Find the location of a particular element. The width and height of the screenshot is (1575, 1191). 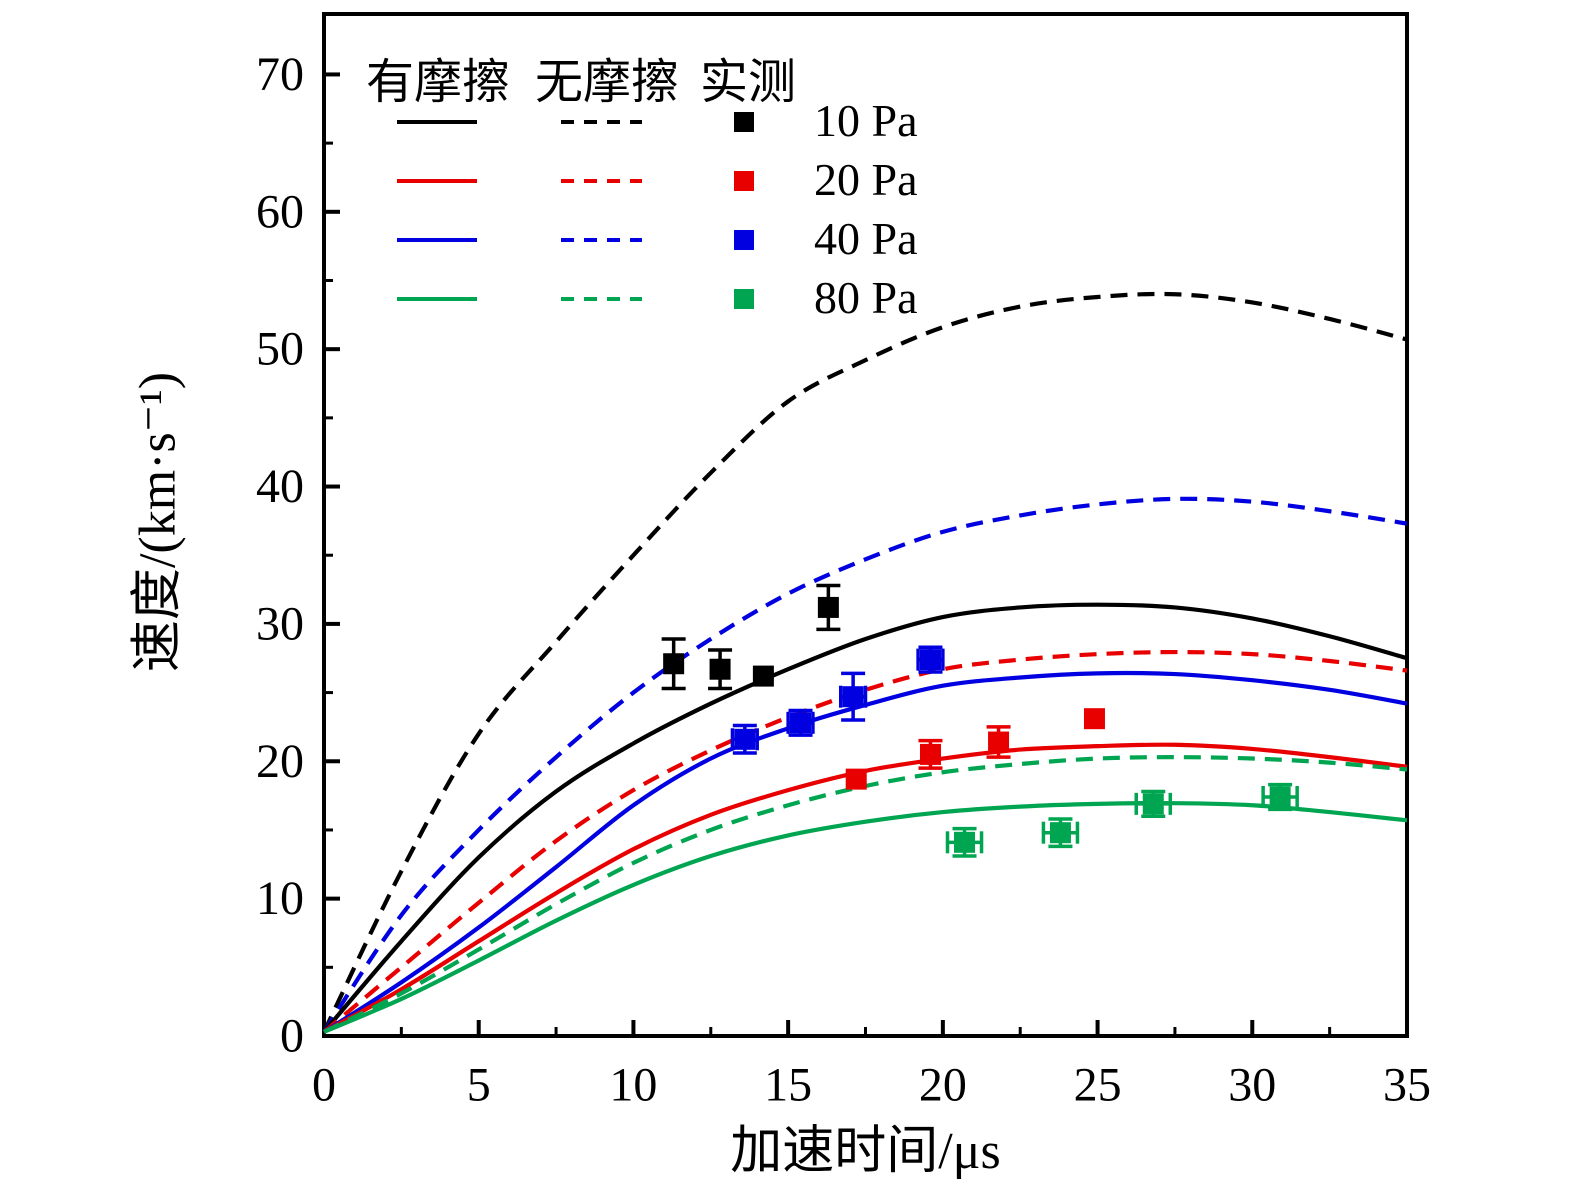

x-tick-label: 25 is located at coordinates (1098, 1085).